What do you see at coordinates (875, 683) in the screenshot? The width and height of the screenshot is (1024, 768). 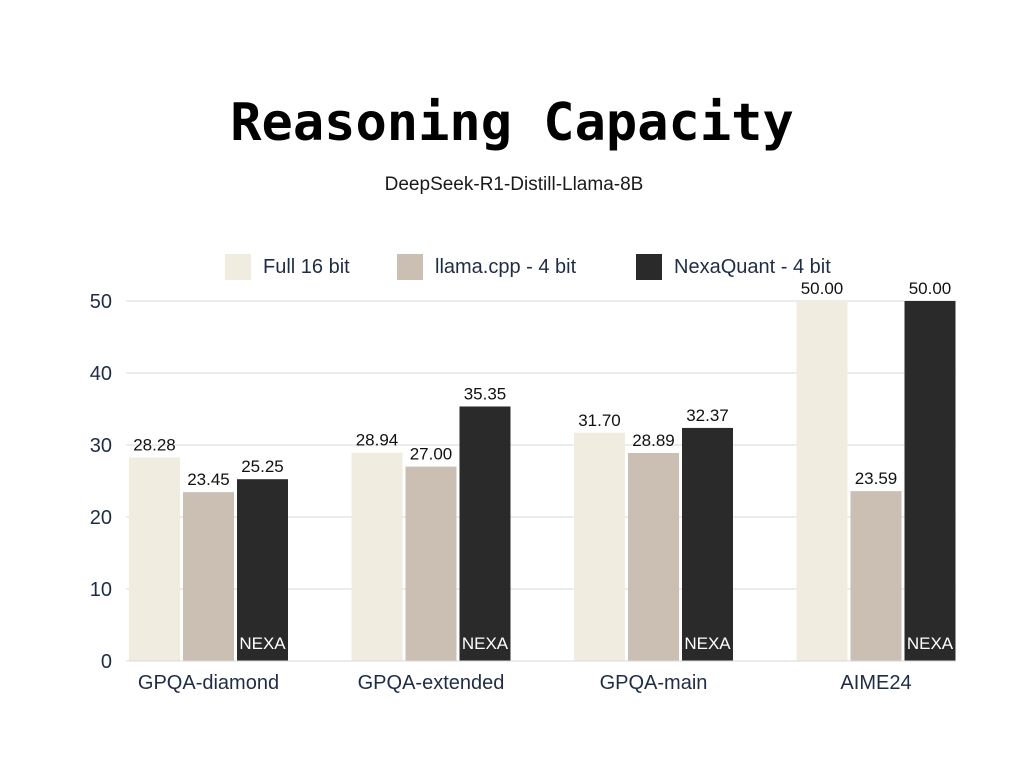 I see `x-tick-label: AIME24` at bounding box center [875, 683].